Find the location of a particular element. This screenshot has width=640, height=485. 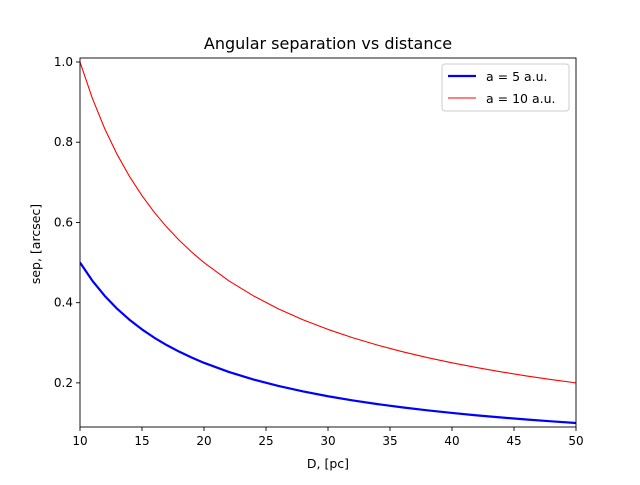

x-tick-label: 10 is located at coordinates (79, 441).